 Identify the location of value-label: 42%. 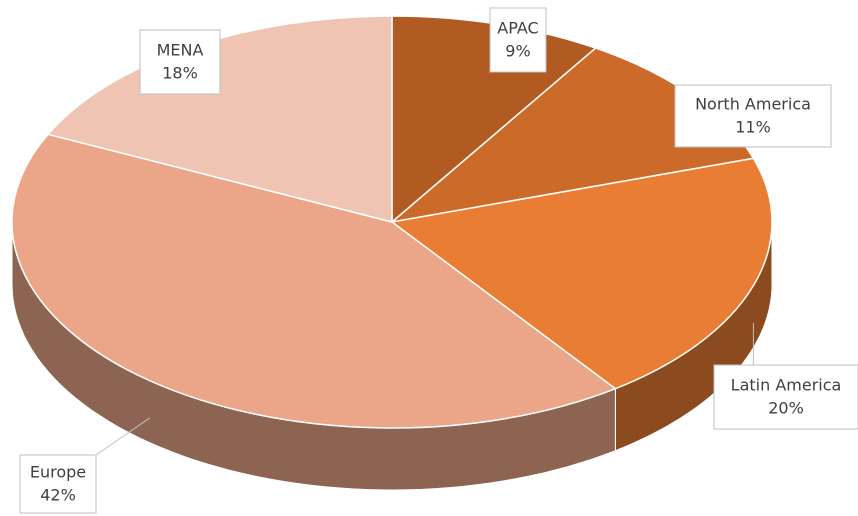
(58, 495).